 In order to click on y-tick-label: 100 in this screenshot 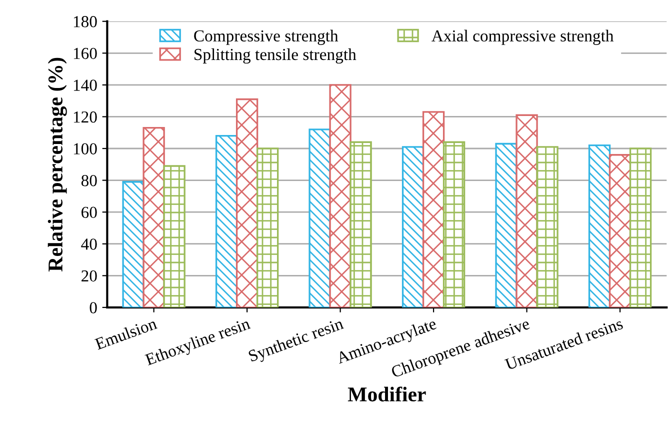, I will do `click(85, 148)`.